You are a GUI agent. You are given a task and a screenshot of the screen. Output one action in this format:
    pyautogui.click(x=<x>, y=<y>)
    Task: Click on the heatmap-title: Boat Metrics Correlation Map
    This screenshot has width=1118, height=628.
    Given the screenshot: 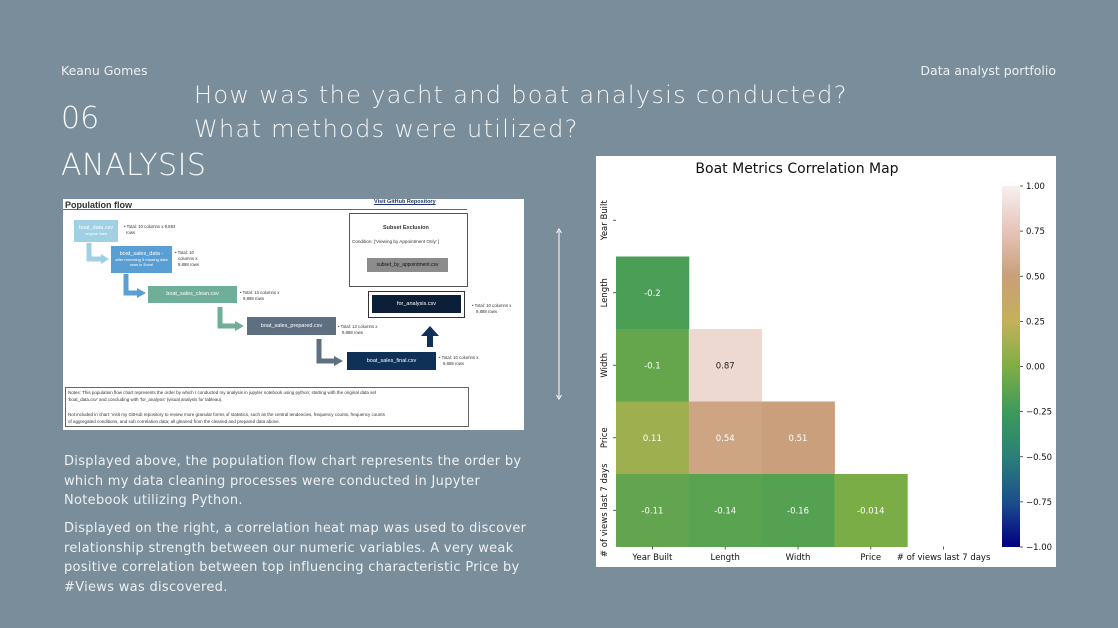 What is the action you would take?
    pyautogui.click(x=796, y=169)
    